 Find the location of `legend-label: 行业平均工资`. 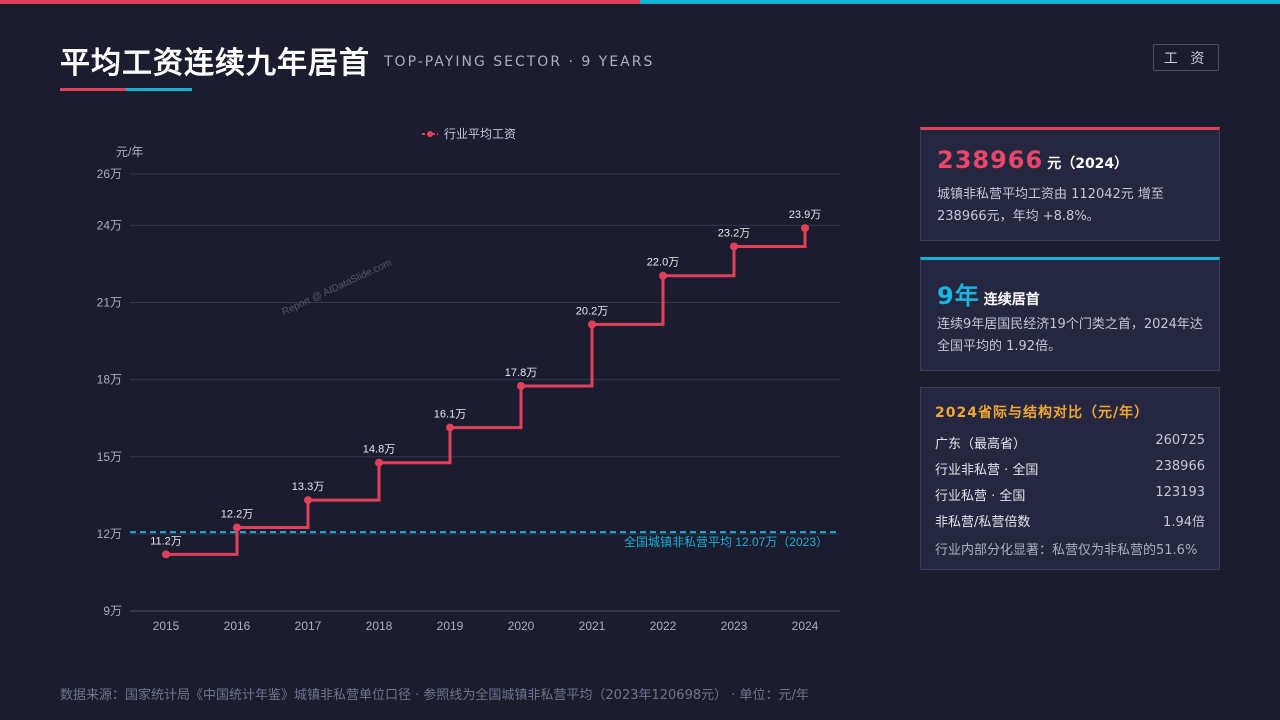

legend-label: 行业平均工资 is located at coordinates (480, 134).